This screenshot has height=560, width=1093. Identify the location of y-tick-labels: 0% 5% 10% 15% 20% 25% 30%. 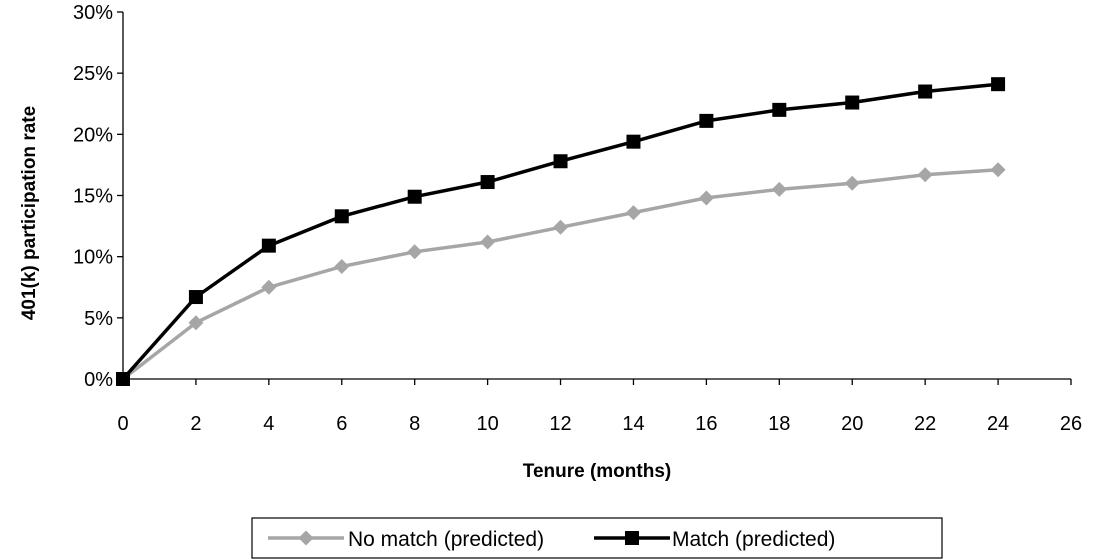
(93, 196).